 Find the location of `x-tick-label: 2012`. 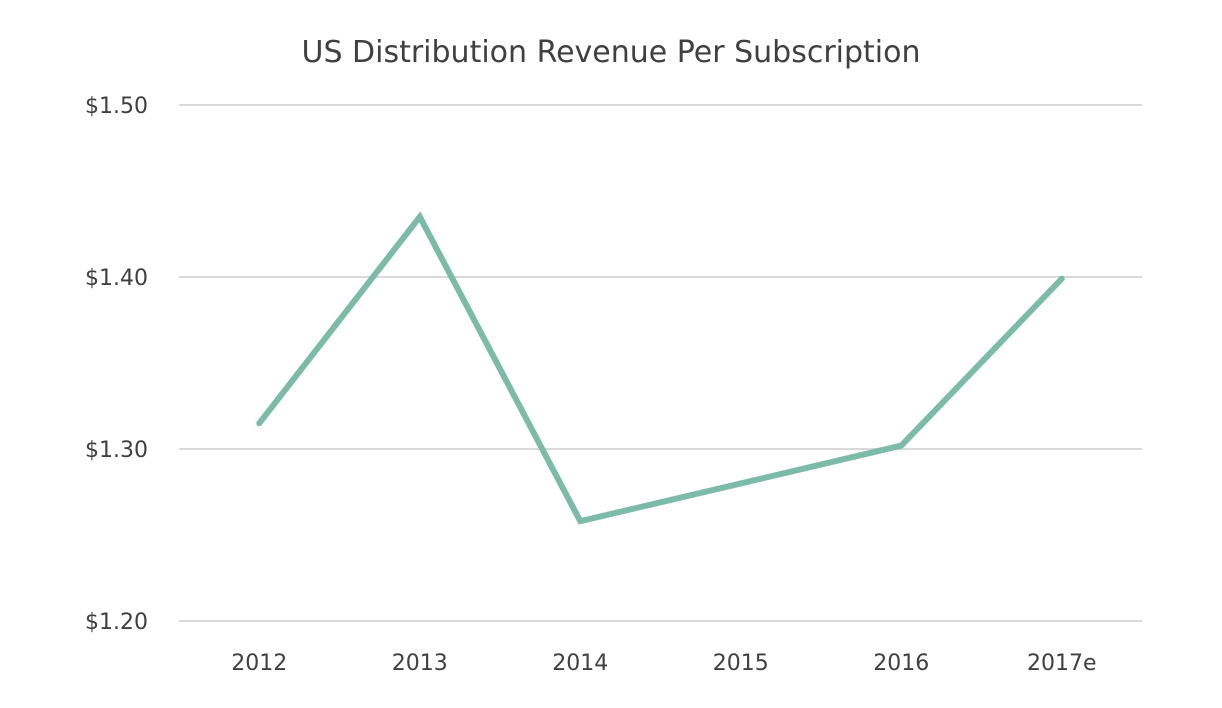

x-tick-label: 2012 is located at coordinates (259, 663).